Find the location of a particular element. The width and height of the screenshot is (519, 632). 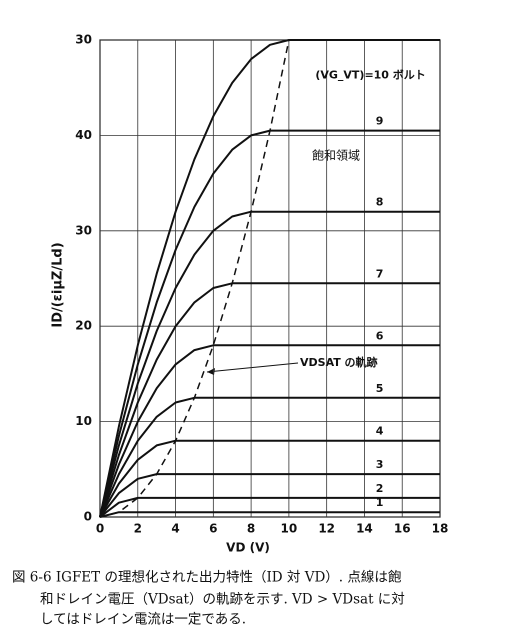

x-tick-label: 0 is located at coordinates (100, 529).